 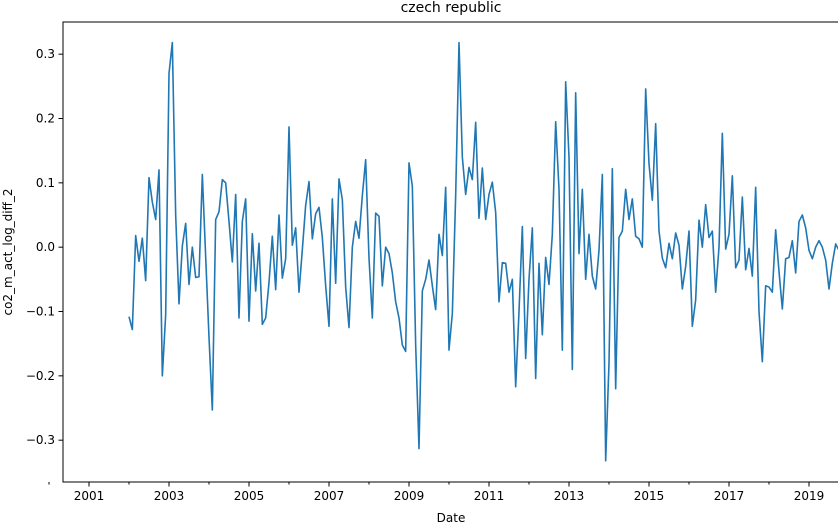 I want to click on y-tick-label: 0.0, so click(x=45, y=247).